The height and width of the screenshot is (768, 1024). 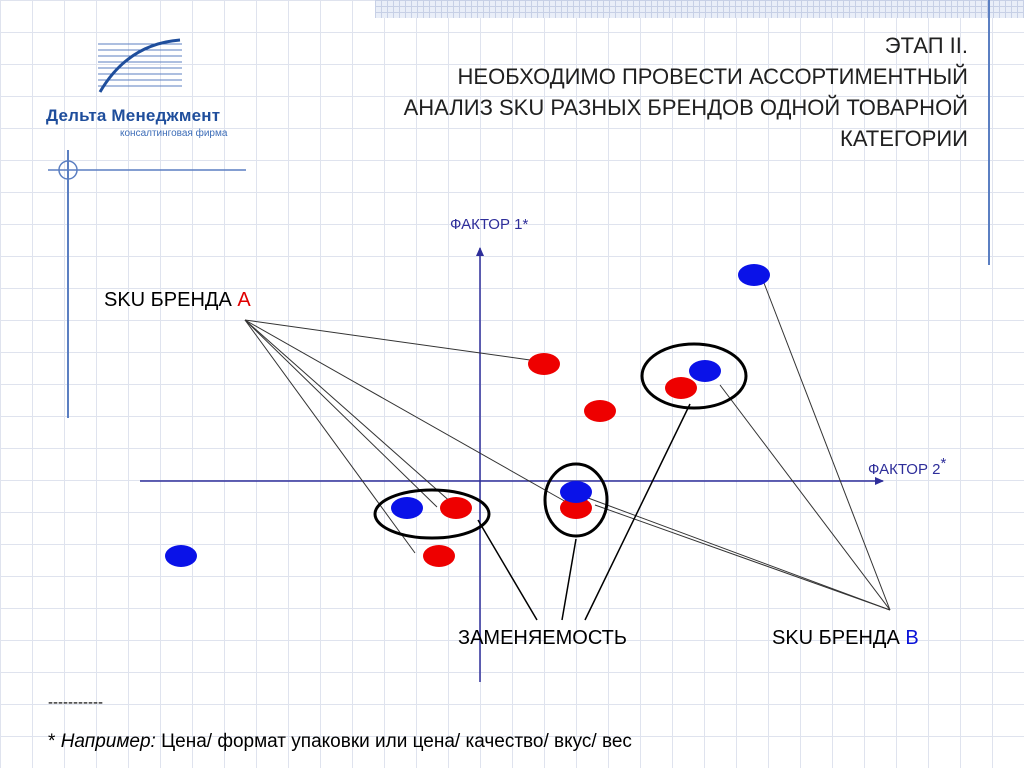 What do you see at coordinates (912, 638) in the screenshot?
I see `brand-b-letter: В` at bounding box center [912, 638].